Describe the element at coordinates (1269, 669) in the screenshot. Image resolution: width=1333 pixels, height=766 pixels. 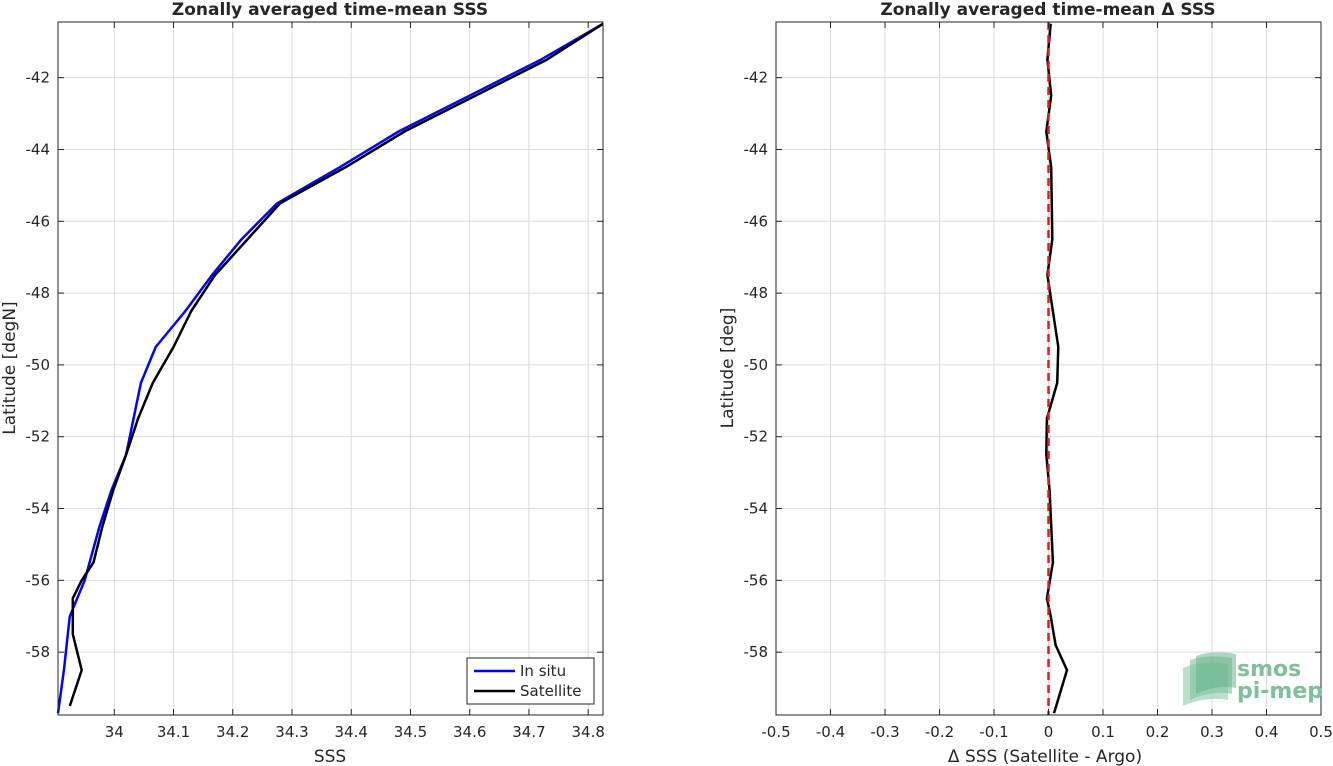
I see `logo-text-smos: smos` at that location.